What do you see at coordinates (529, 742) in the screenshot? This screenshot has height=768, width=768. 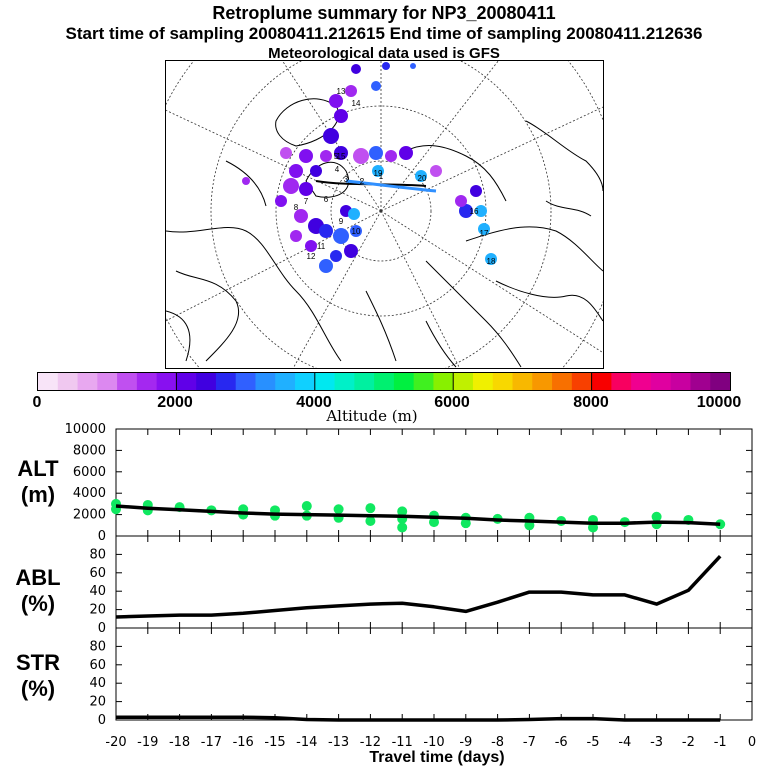 I see `x-tick-label: -7` at bounding box center [529, 742].